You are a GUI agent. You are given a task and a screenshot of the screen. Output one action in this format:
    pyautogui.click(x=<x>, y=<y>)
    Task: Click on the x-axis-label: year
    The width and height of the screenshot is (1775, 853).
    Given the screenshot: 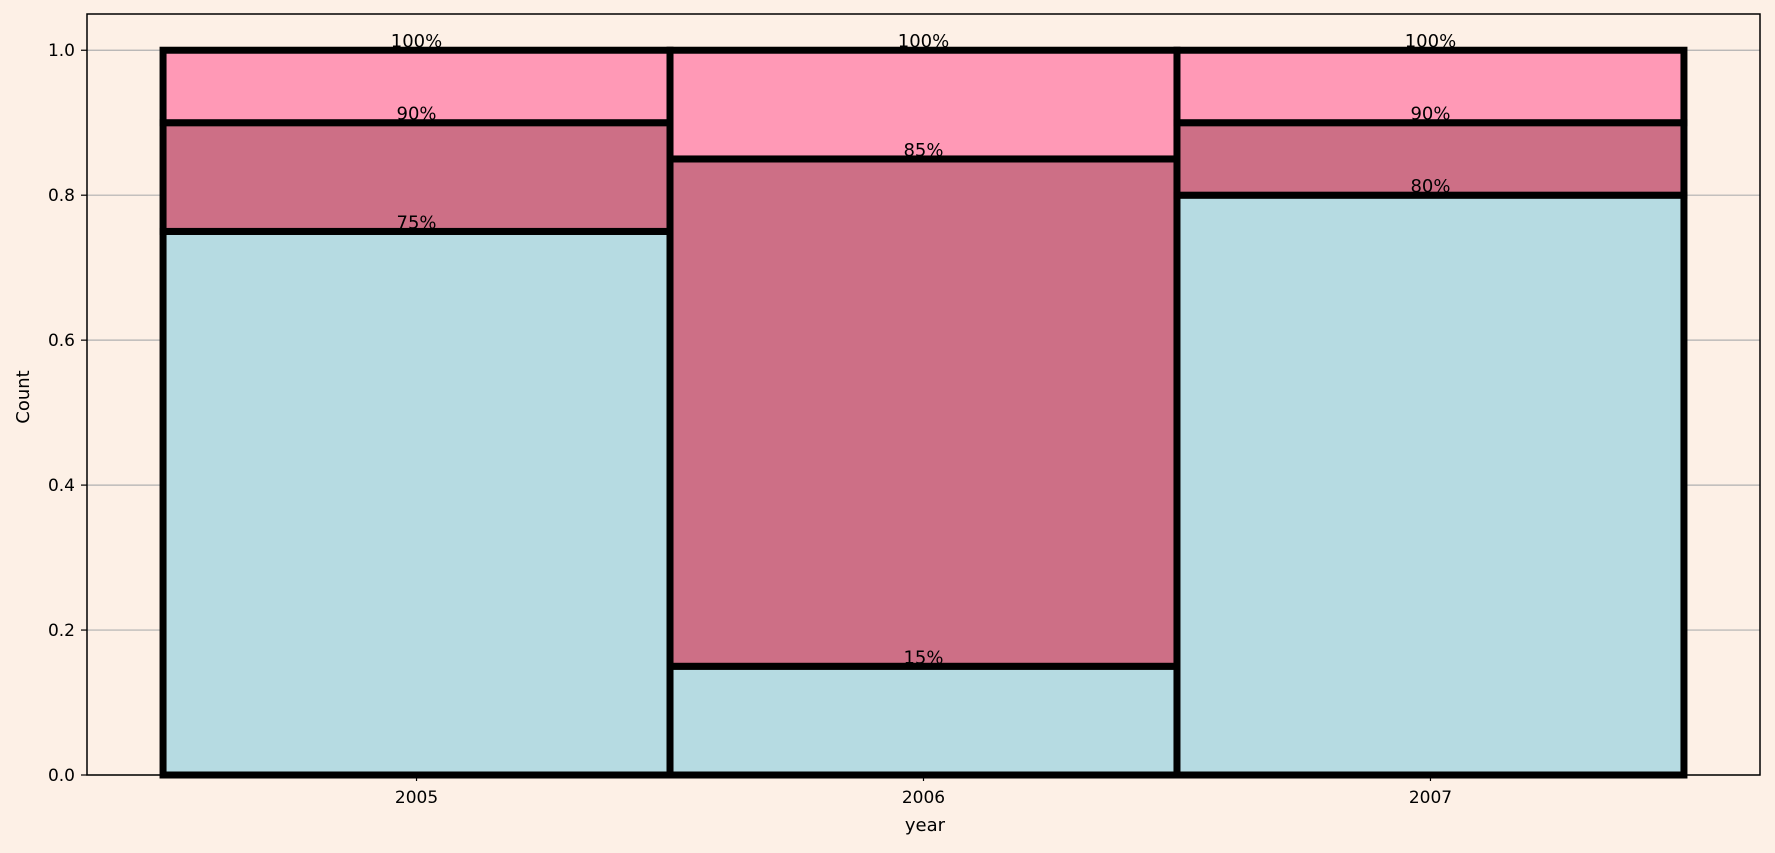 What is the action you would take?
    pyautogui.click(x=925, y=825)
    